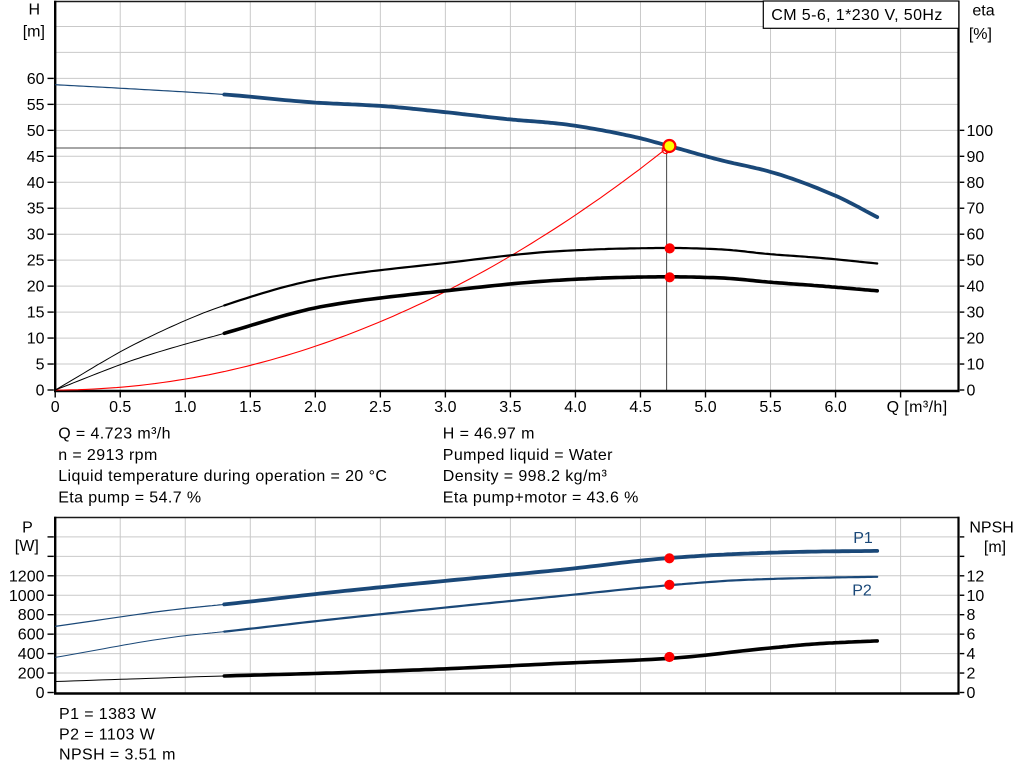 The height and width of the screenshot is (781, 1024). I want to click on svg-text: 12, so click(976, 576).